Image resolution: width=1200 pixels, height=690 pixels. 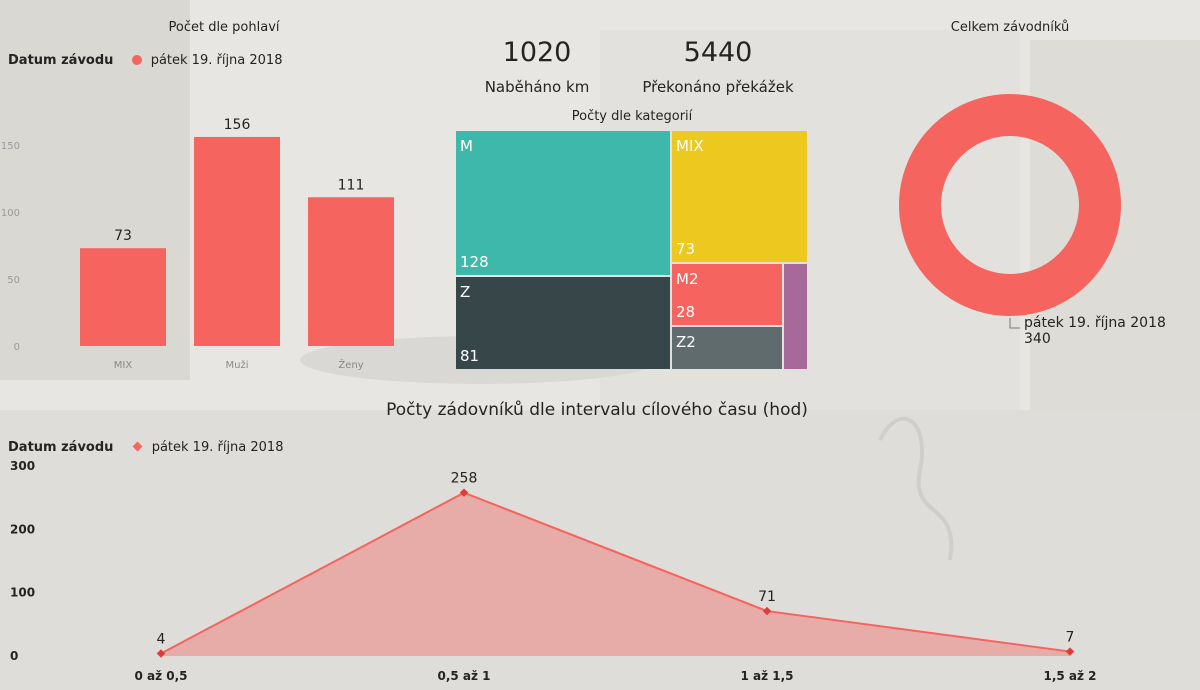 What do you see at coordinates (1014, 323) in the screenshot?
I see `donut-leader-line` at bounding box center [1014, 323].